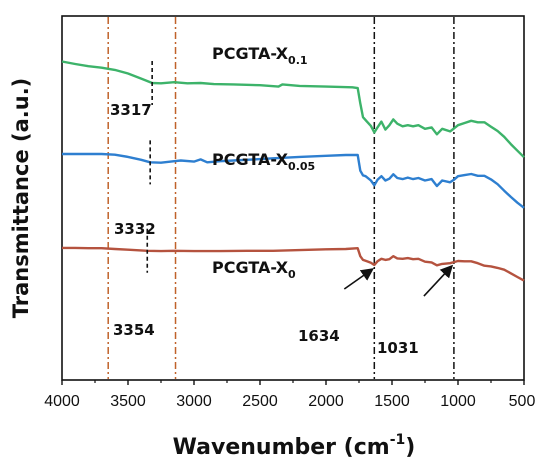 This screenshot has width=550, height=474. I want to click on y-axis-title: Transmittance (a.u.), so click(21, 198).